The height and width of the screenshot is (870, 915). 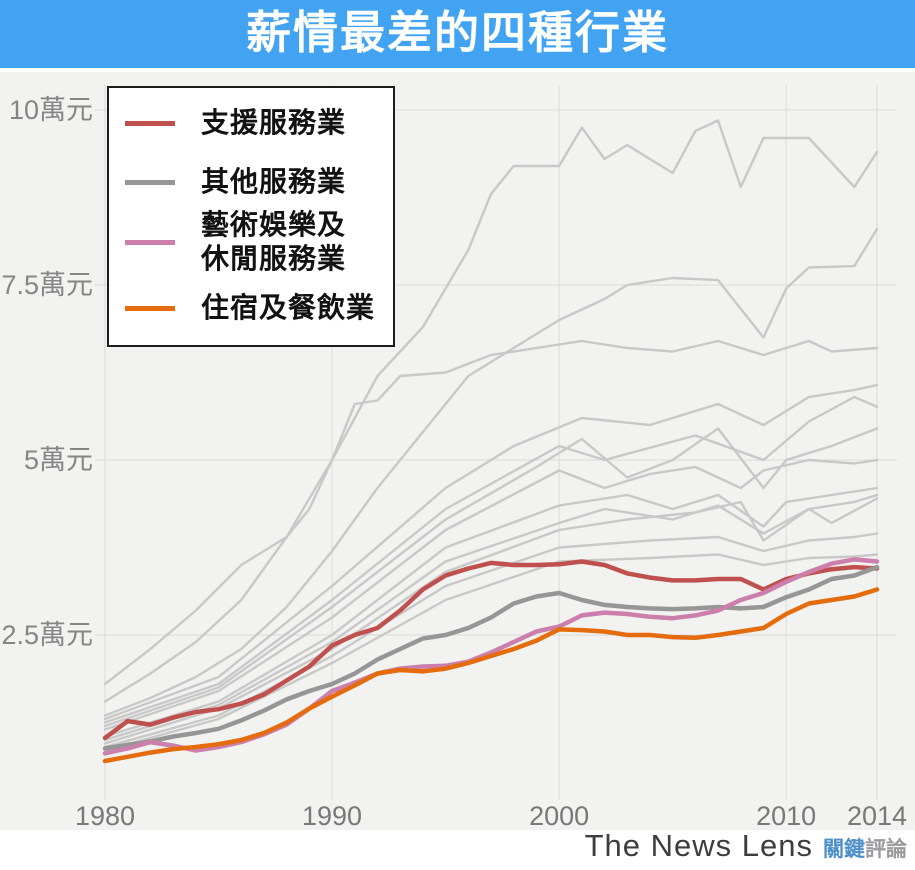 I want to click on x-axis-tick-label: 2014, so click(x=877, y=816).